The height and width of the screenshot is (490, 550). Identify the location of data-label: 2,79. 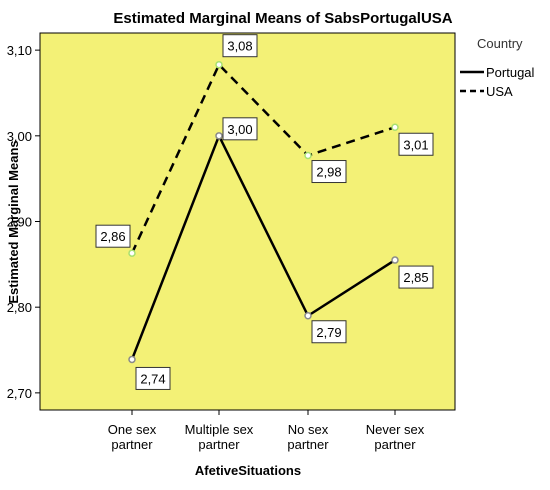
(328, 332).